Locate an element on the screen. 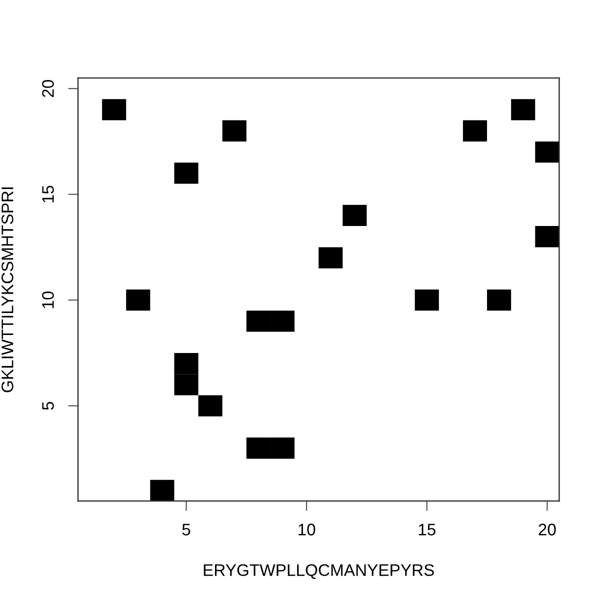 The width and height of the screenshot is (600, 600). y-tick-label: 10 is located at coordinates (48, 299).